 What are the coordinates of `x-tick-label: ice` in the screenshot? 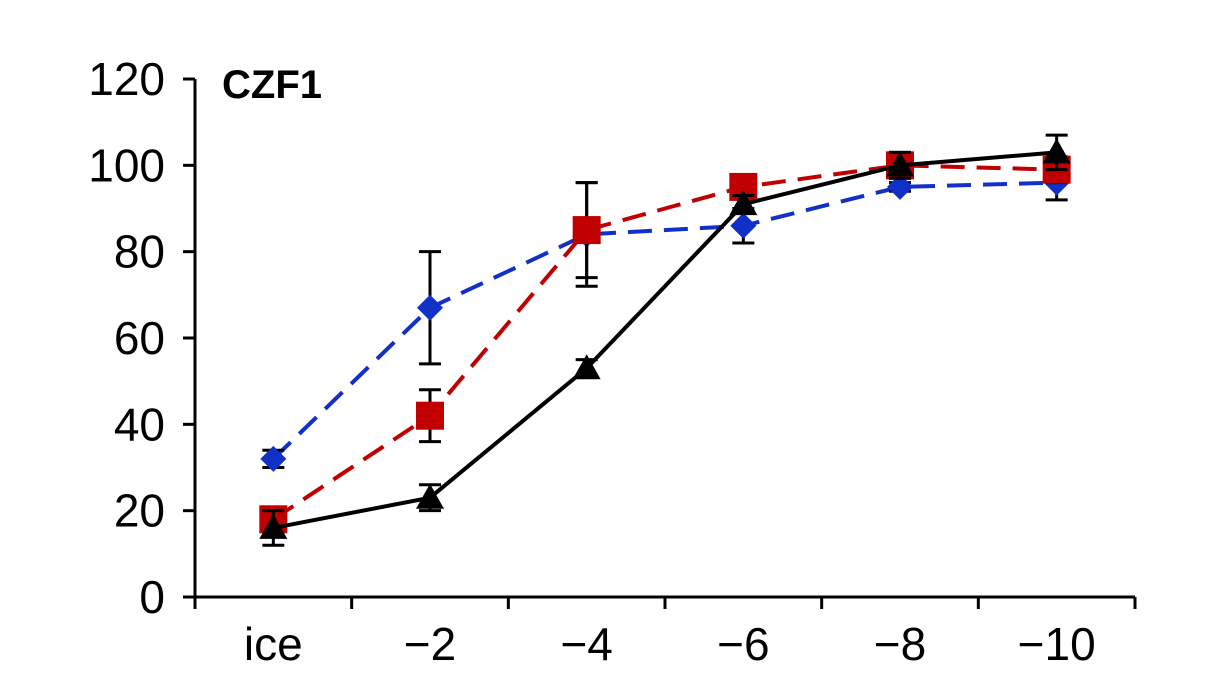 It's located at (273, 644).